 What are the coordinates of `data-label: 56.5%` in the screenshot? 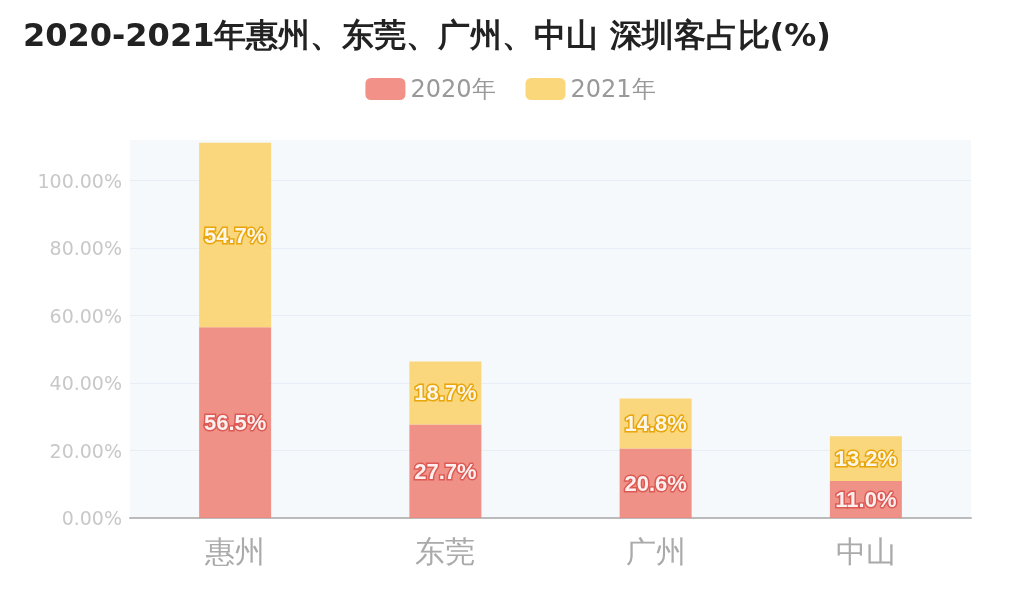 It's located at (235, 423).